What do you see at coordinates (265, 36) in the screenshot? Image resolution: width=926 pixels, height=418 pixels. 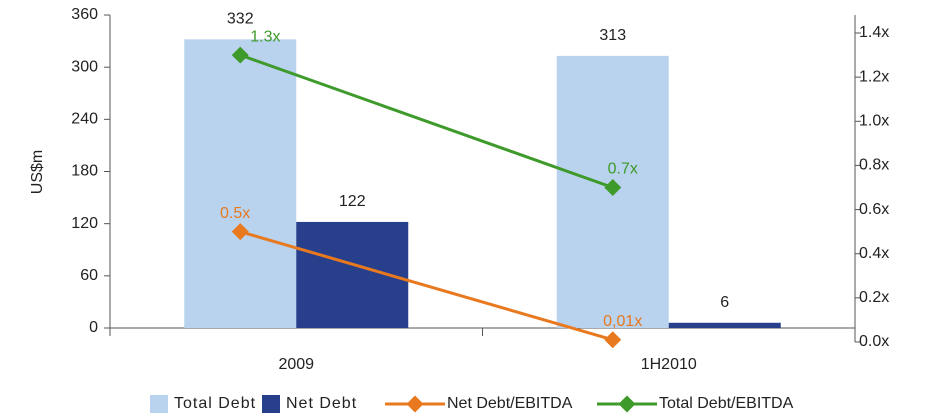 I see `line-value-label: 1.3x` at bounding box center [265, 36].